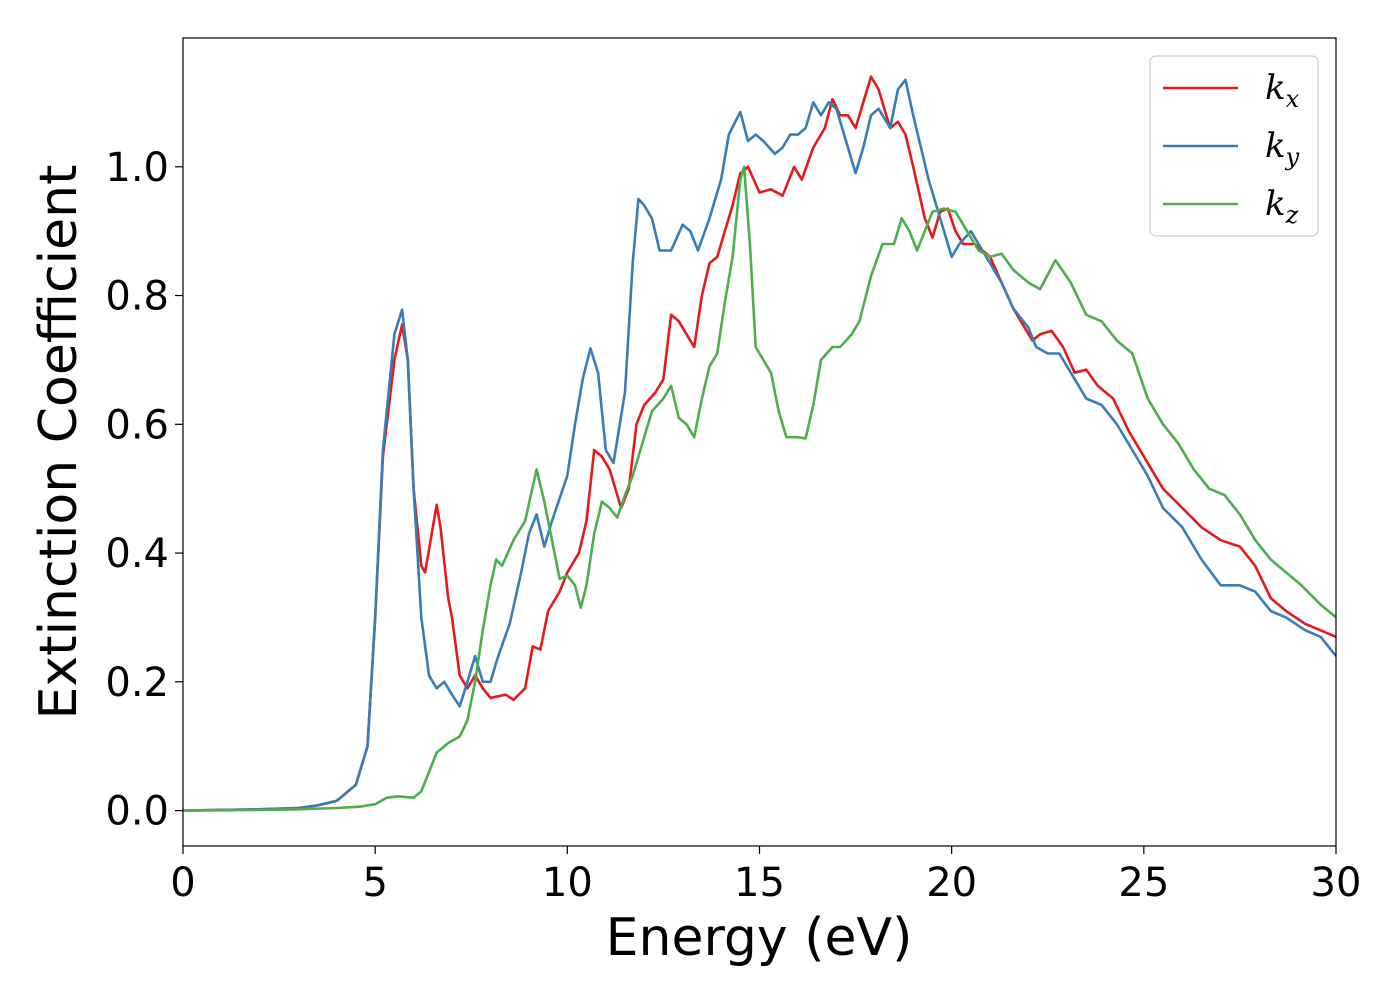 The image size is (1400, 1000). What do you see at coordinates (759, 938) in the screenshot?
I see `x-axis-label: Energy (eV)` at bounding box center [759, 938].